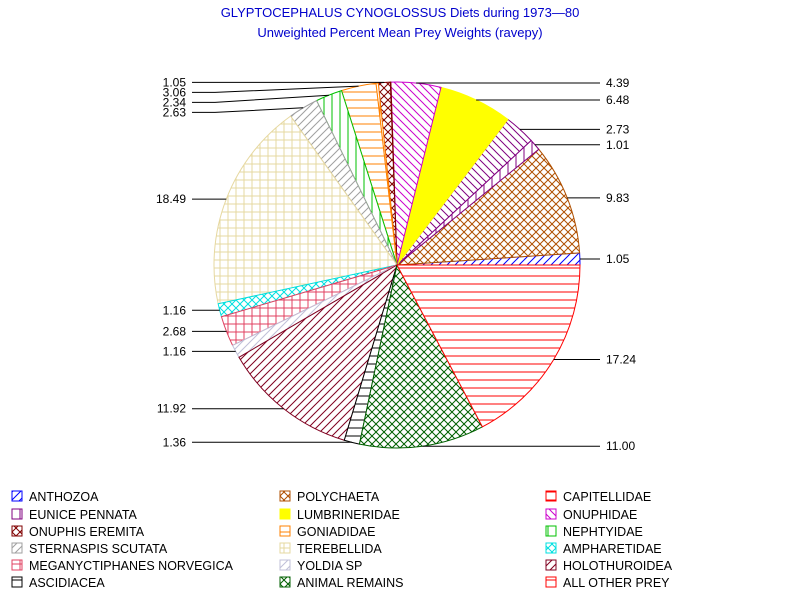 This screenshot has width=800, height=600. What do you see at coordinates (621, 360) in the screenshot?
I see `slice-value-label: 17.24` at bounding box center [621, 360].